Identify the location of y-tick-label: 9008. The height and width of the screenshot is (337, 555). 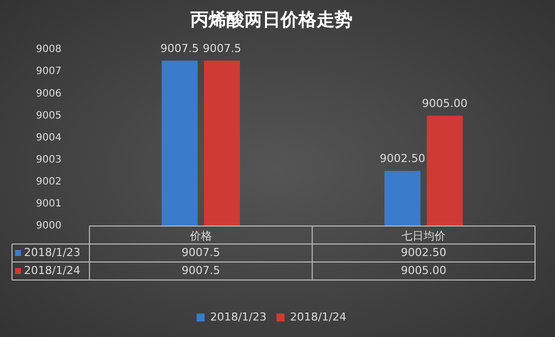
(49, 50).